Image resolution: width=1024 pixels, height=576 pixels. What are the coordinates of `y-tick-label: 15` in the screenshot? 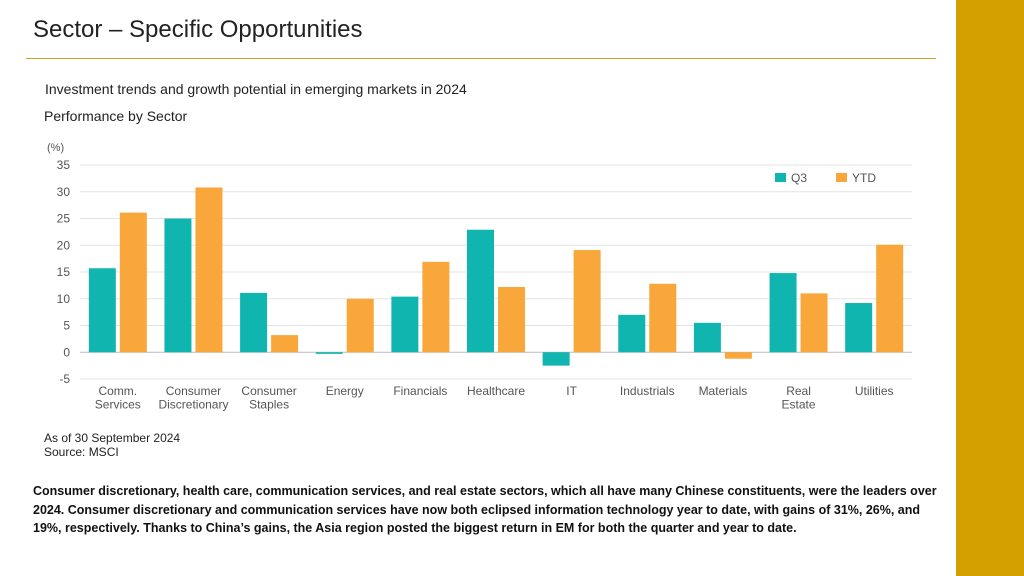 It's located at (64, 272).